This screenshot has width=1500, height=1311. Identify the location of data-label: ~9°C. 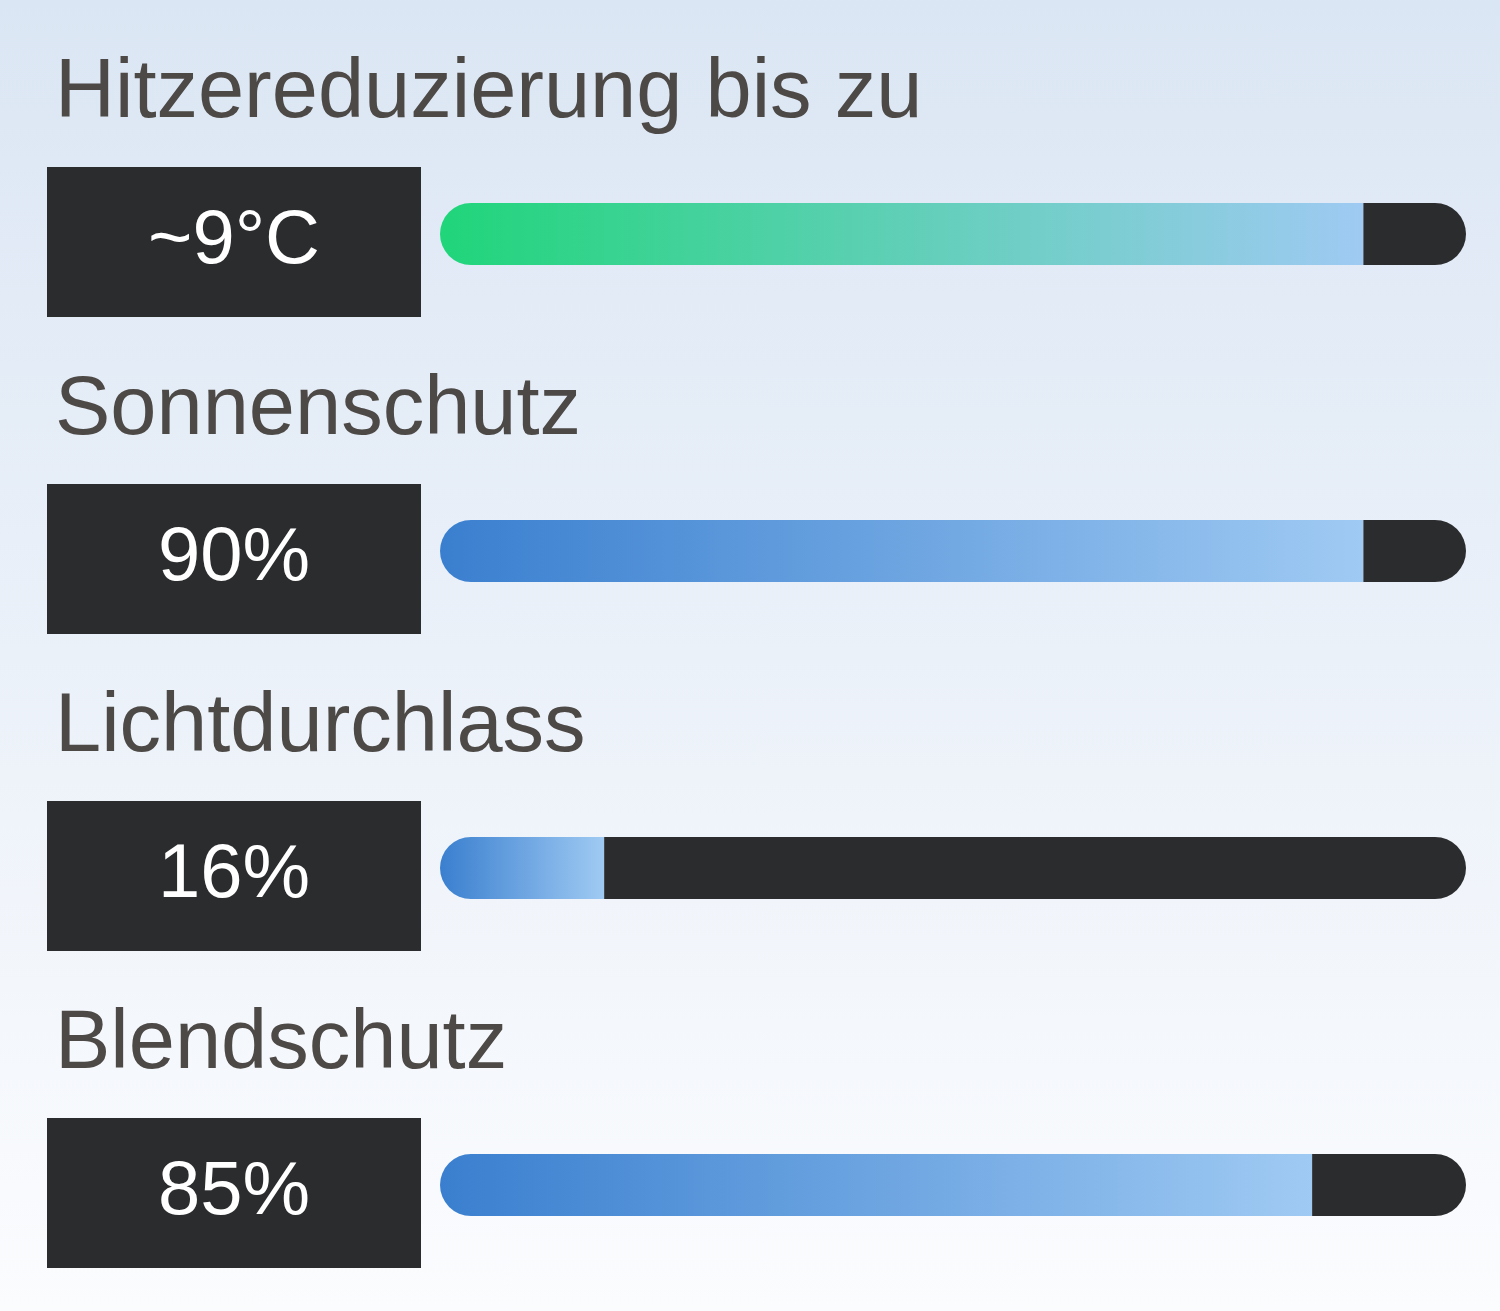
(234, 236).